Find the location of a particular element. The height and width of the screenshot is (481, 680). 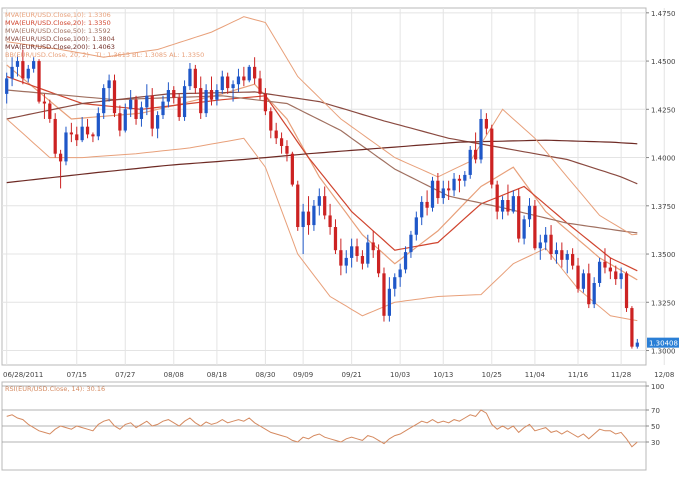

date-tick-label: 08/18 is located at coordinates (217, 375).